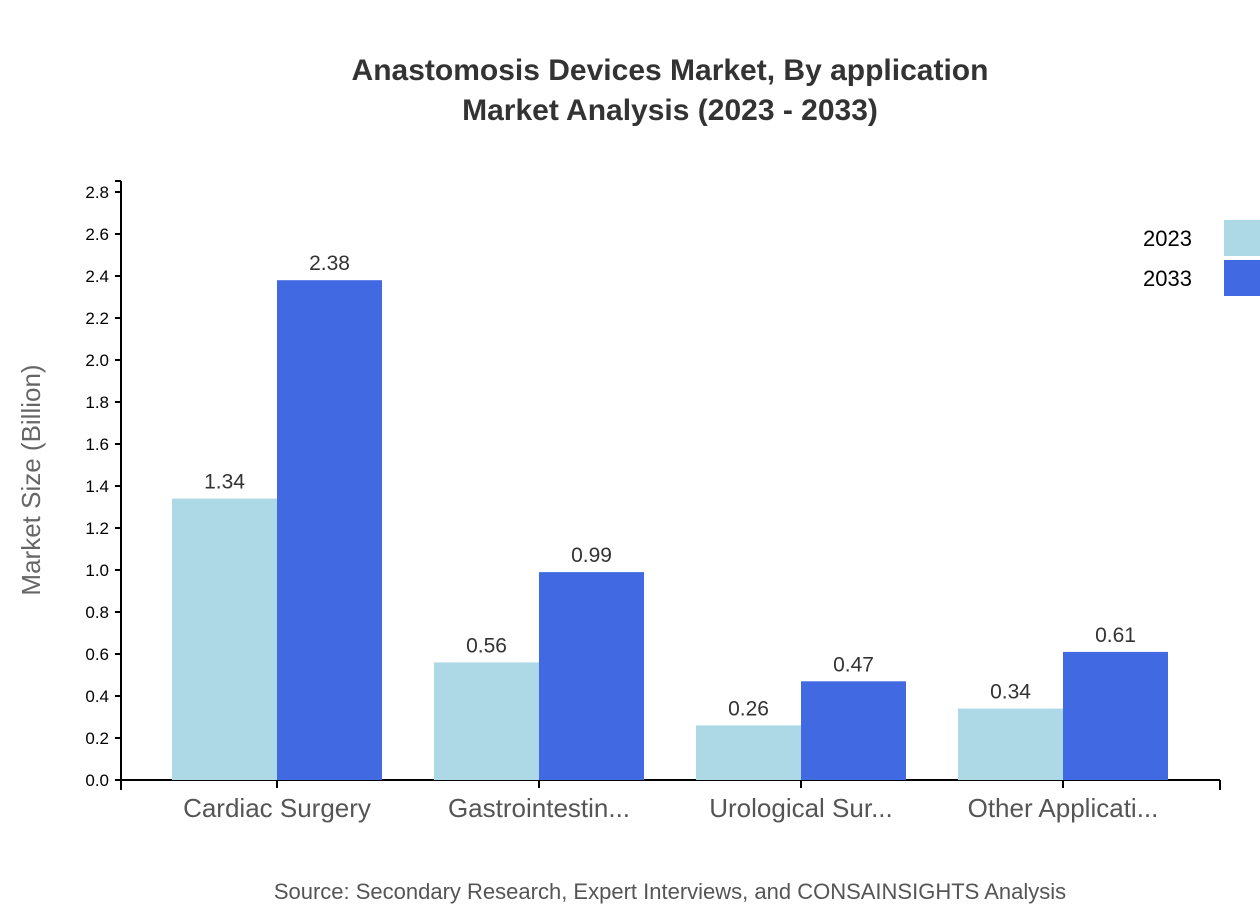 This screenshot has width=1260, height=920. Describe the element at coordinates (853, 664) in the screenshot. I see `data-label: 0.47` at that location.